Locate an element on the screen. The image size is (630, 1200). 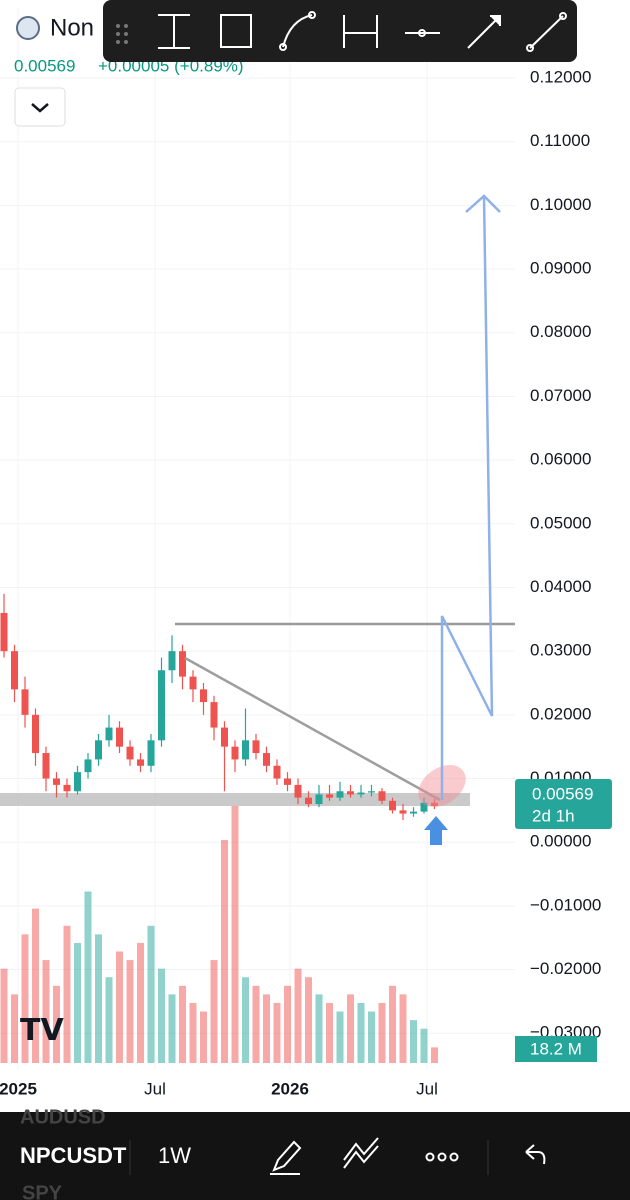
tool-path is located at coordinates (297, 31).